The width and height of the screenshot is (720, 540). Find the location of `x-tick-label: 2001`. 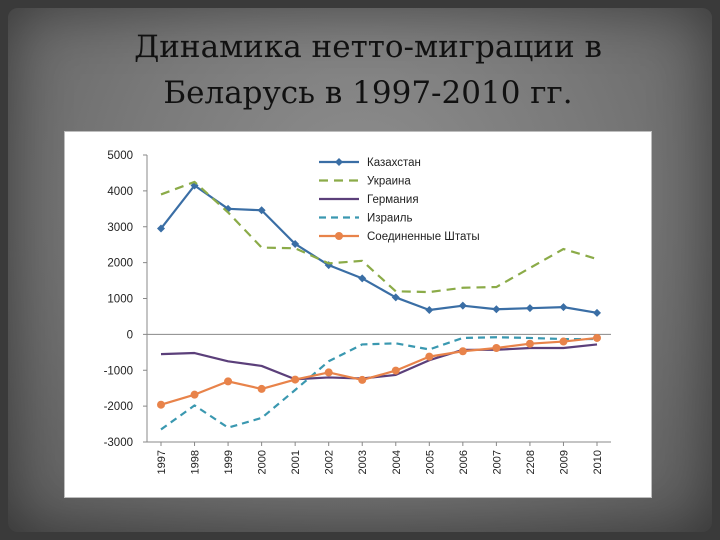

x-tick-label: 2001 is located at coordinates (296, 462).